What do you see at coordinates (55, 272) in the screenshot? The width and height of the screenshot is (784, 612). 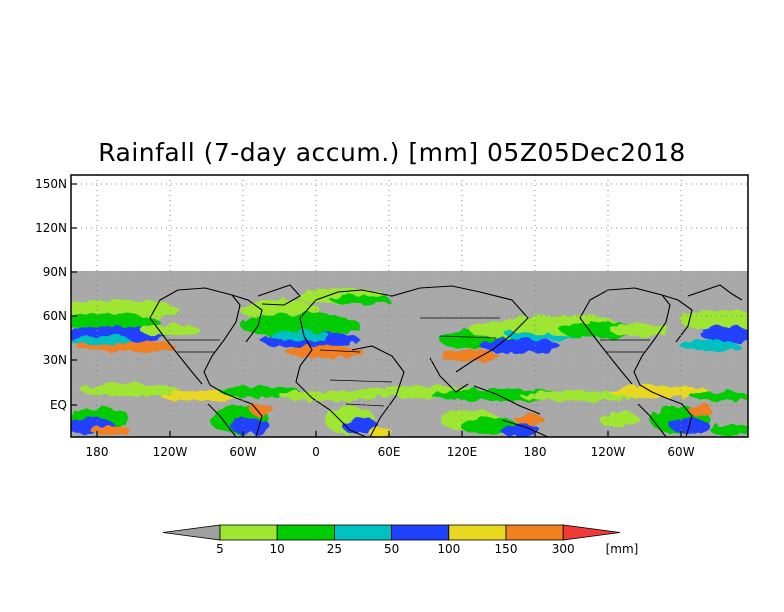 I see `lat-tick-label: 90N` at bounding box center [55, 272].